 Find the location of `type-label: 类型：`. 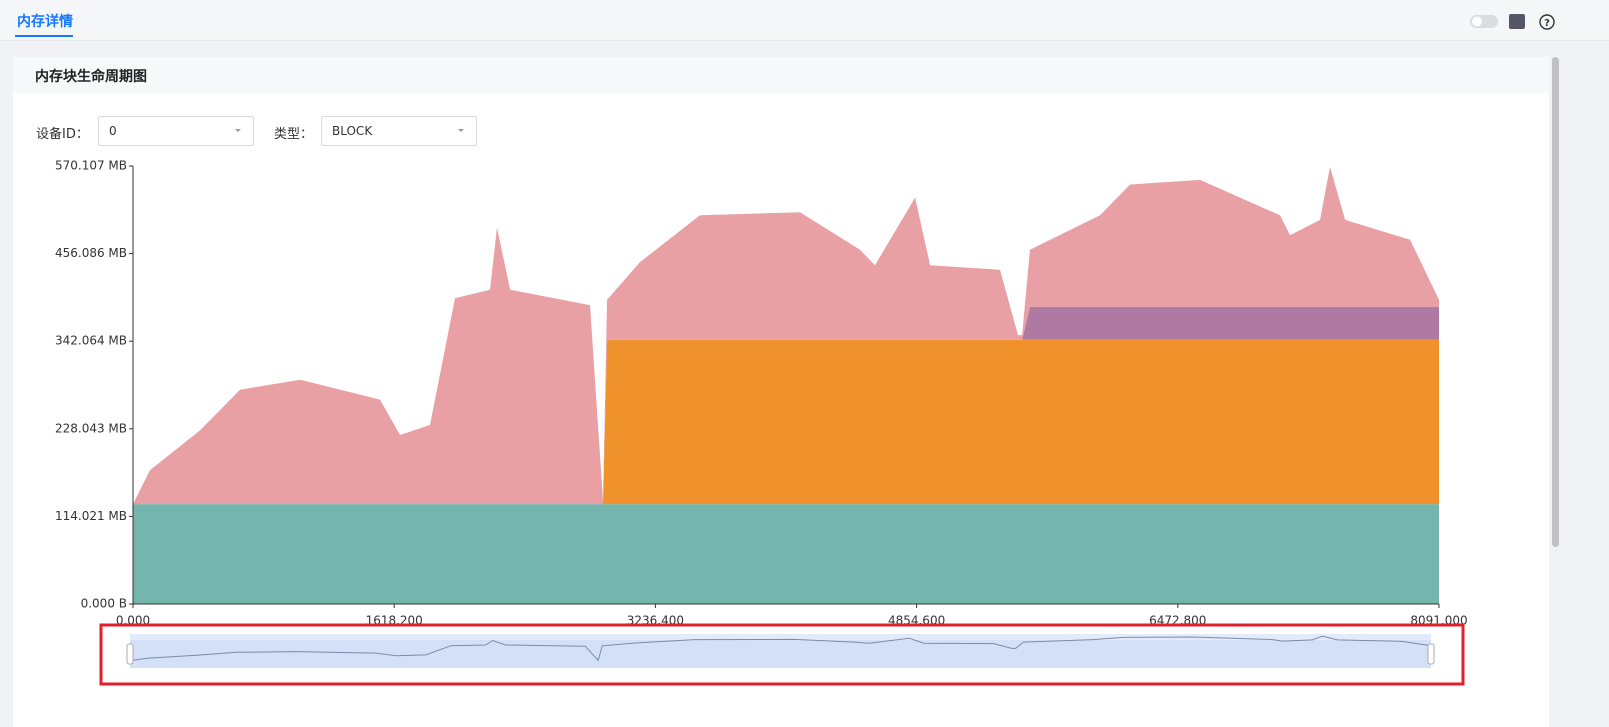

type-label: 类型： is located at coordinates (294, 134).